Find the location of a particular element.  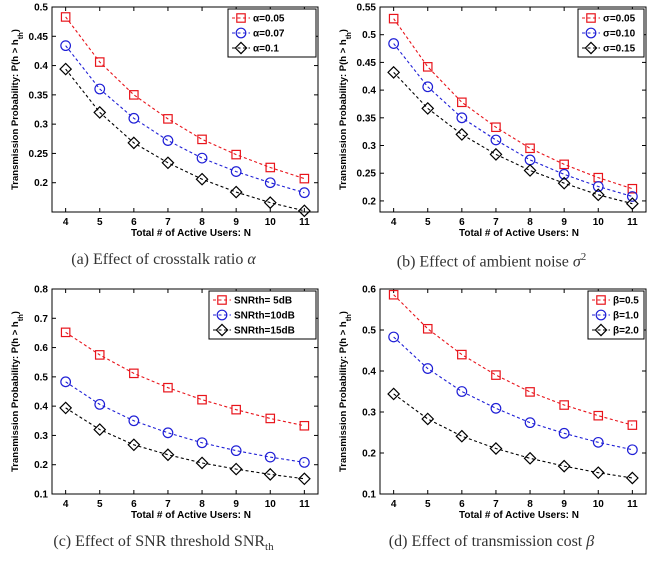

x-tick-label-d-3: 7 is located at coordinates (496, 504).